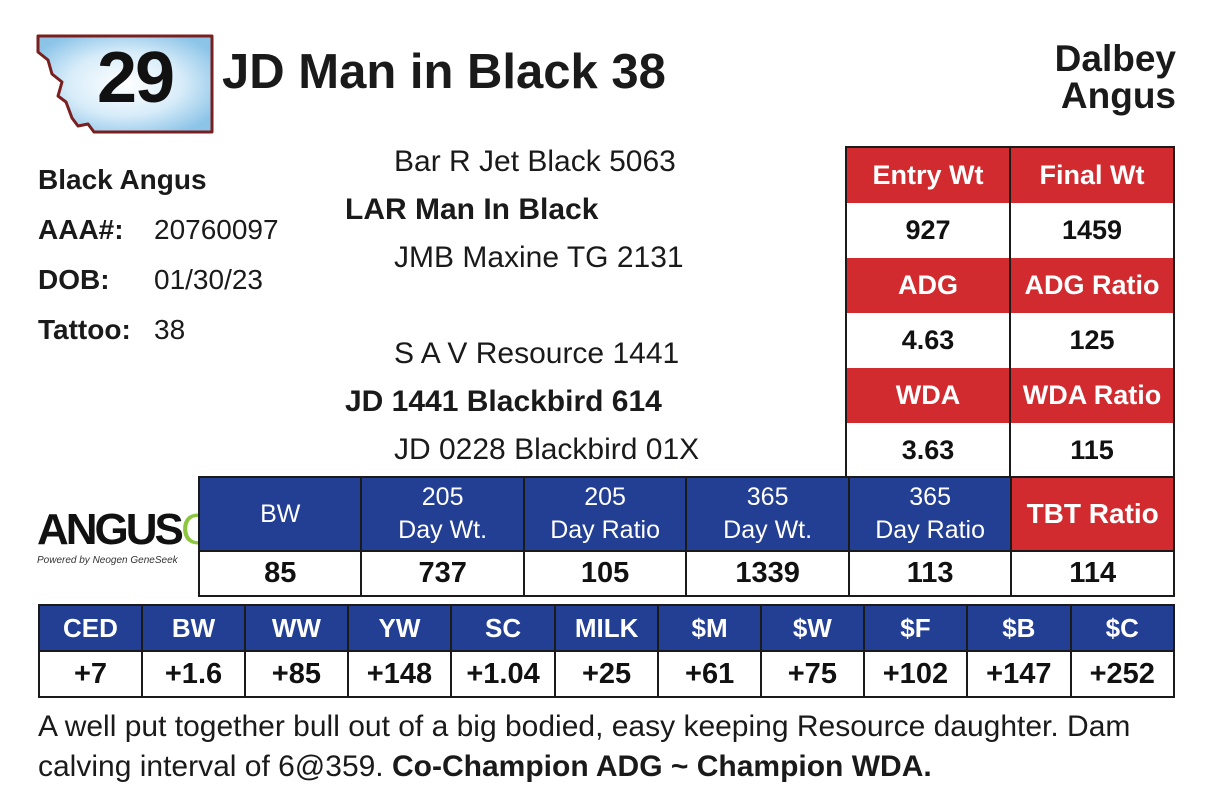 The image size is (1211, 811). I want to click on performance-header-row: ADG ADG Ratio, so click(1010, 285).